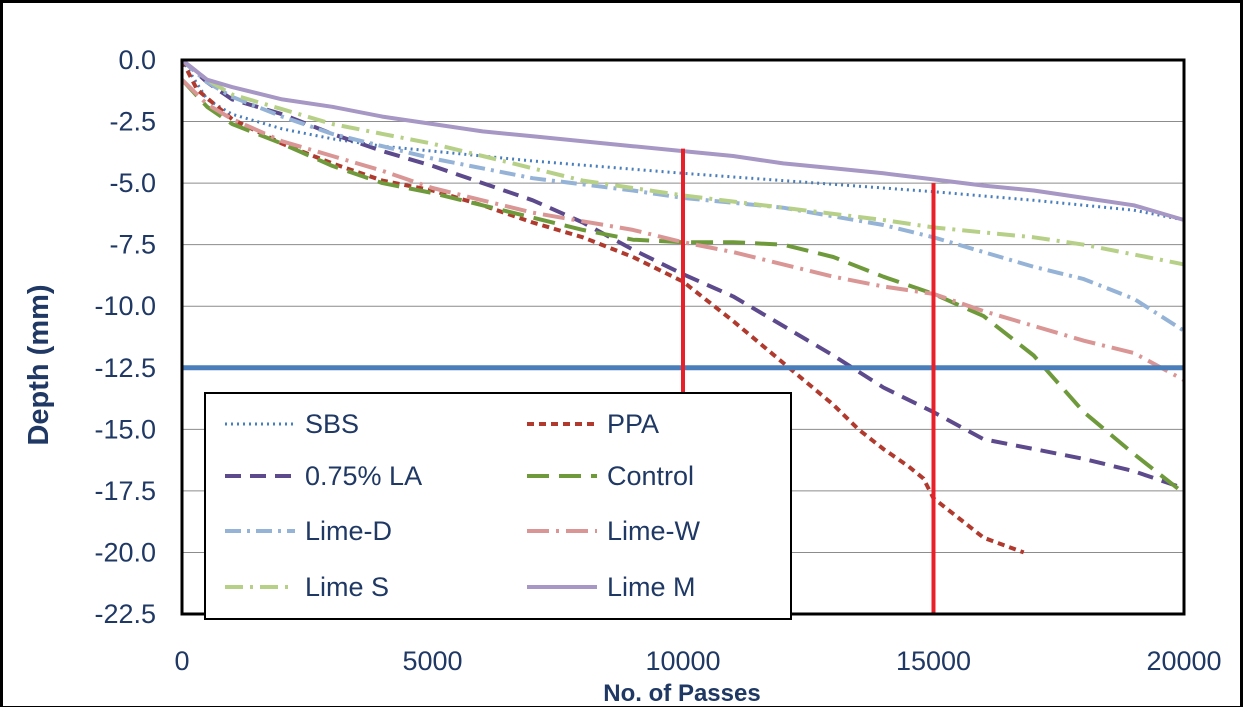 The image size is (1243, 707). What do you see at coordinates (125, 552) in the screenshot?
I see `y-tick-label: -20.0` at bounding box center [125, 552].